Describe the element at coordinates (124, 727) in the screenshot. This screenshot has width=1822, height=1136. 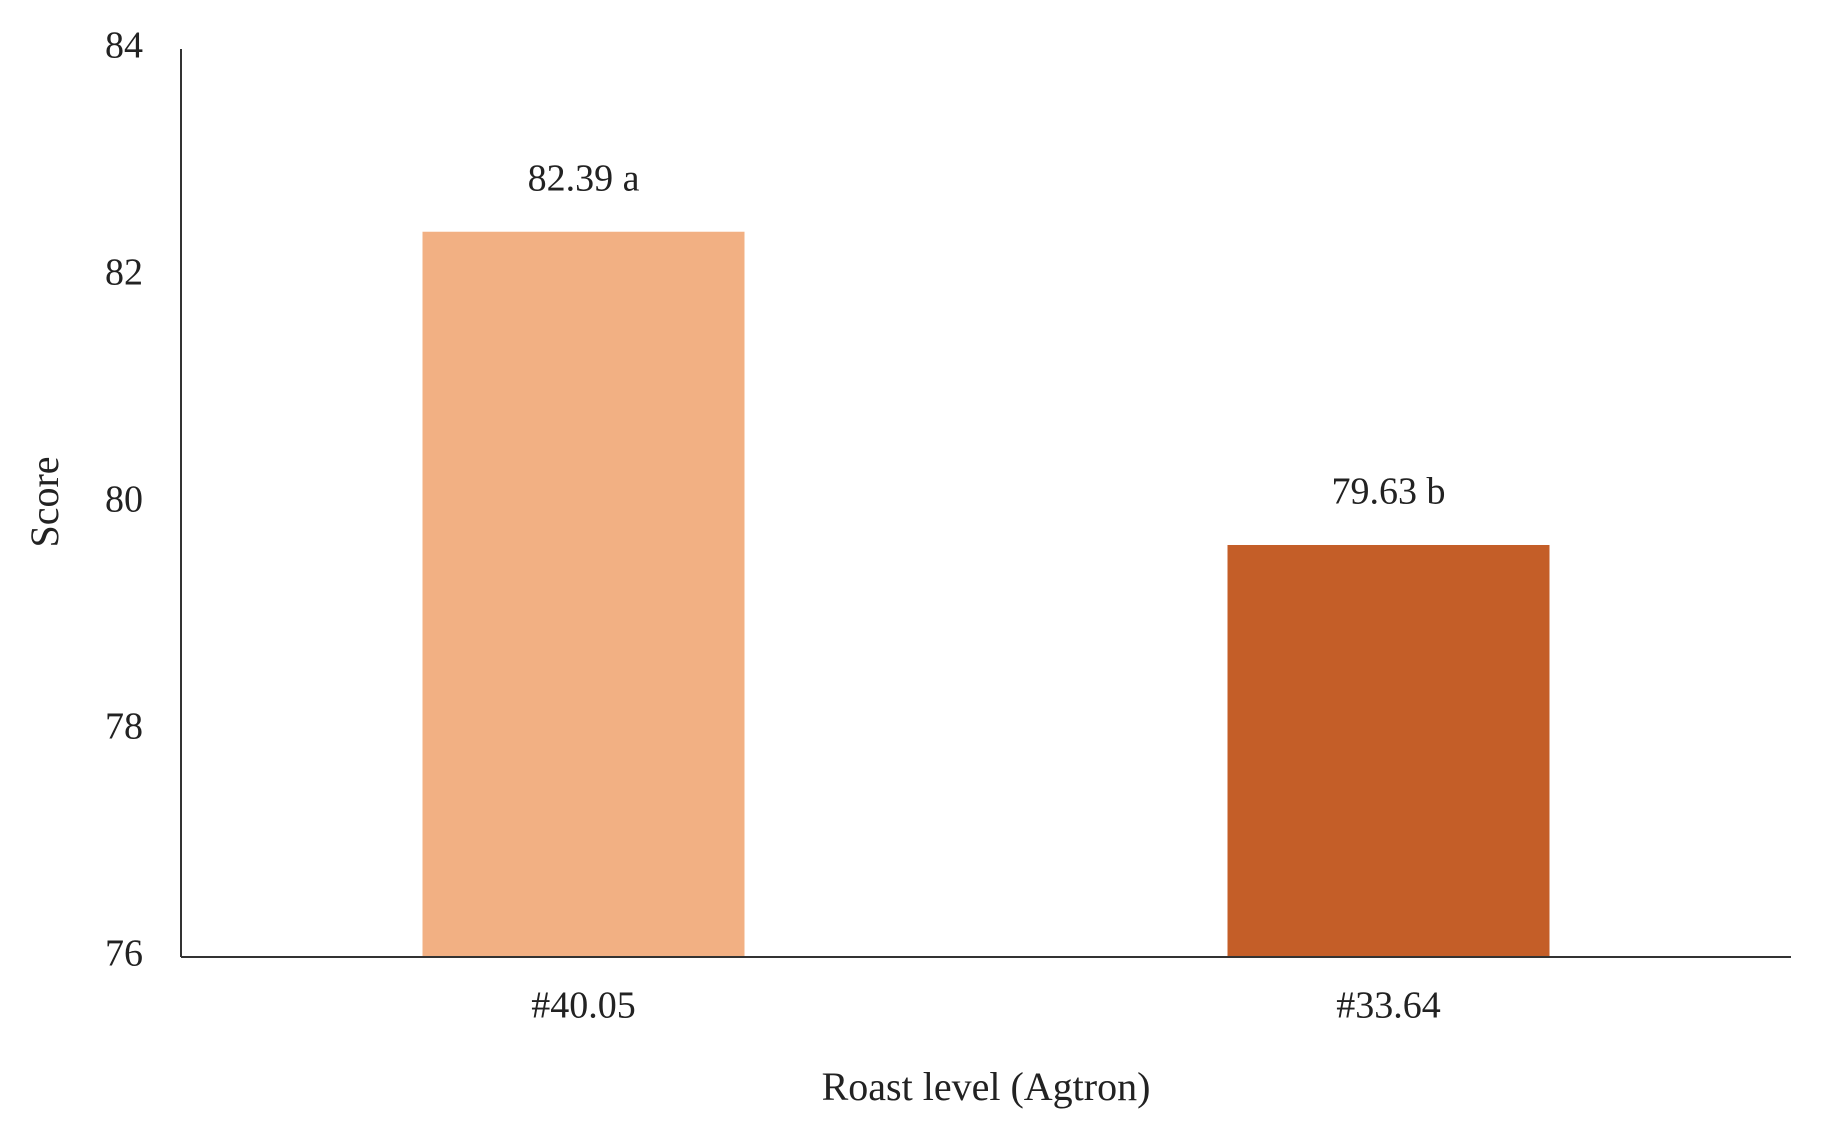
I see `y-tick-label: 78` at that location.